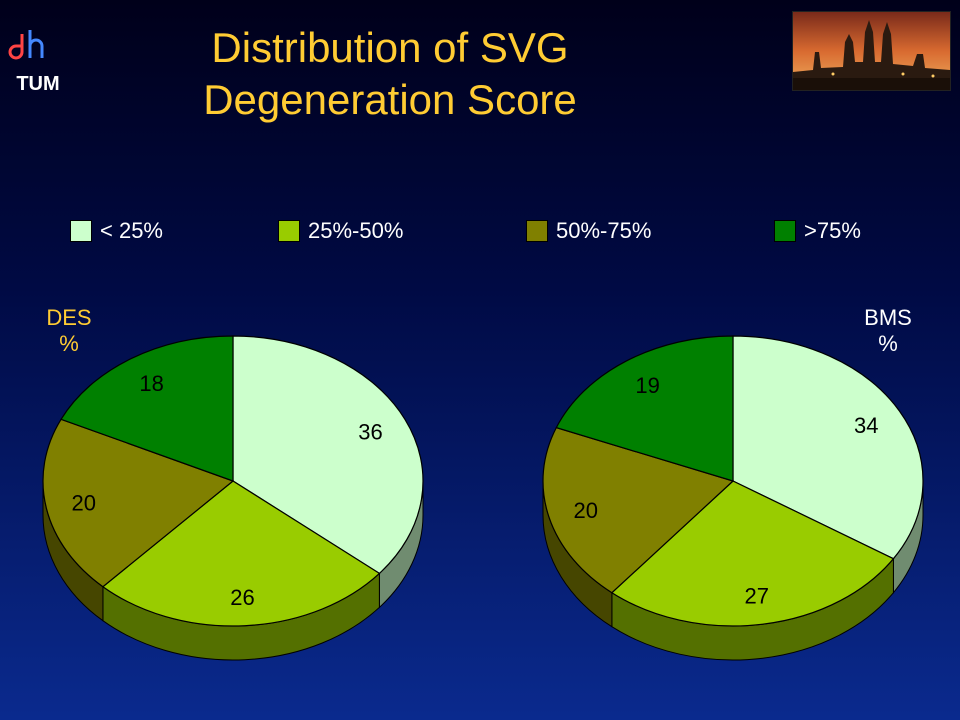 Image resolution: width=960 pixels, height=720 pixels. Describe the element at coordinates (328, 455) in the screenshot. I see `des-slice-lt25` at that location.